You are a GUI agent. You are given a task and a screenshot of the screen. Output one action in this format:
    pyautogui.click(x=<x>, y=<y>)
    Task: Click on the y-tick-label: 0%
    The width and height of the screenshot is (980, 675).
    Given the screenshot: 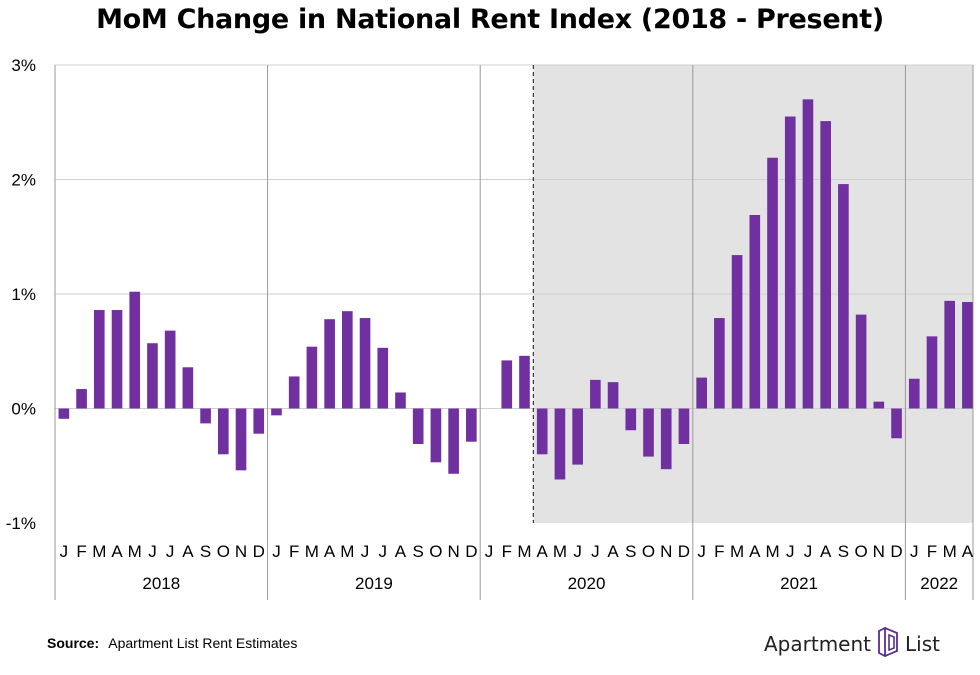 What is the action you would take?
    pyautogui.click(x=23, y=409)
    